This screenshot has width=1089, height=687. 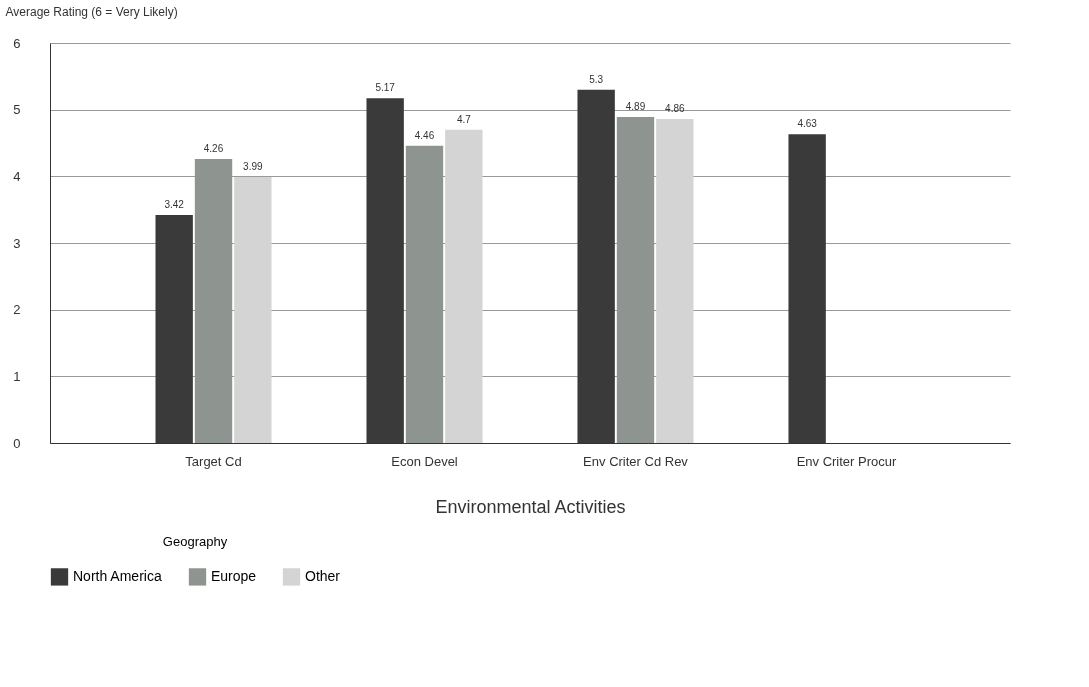 What do you see at coordinates (17, 43) in the screenshot?
I see `y-tick-label: 6` at bounding box center [17, 43].